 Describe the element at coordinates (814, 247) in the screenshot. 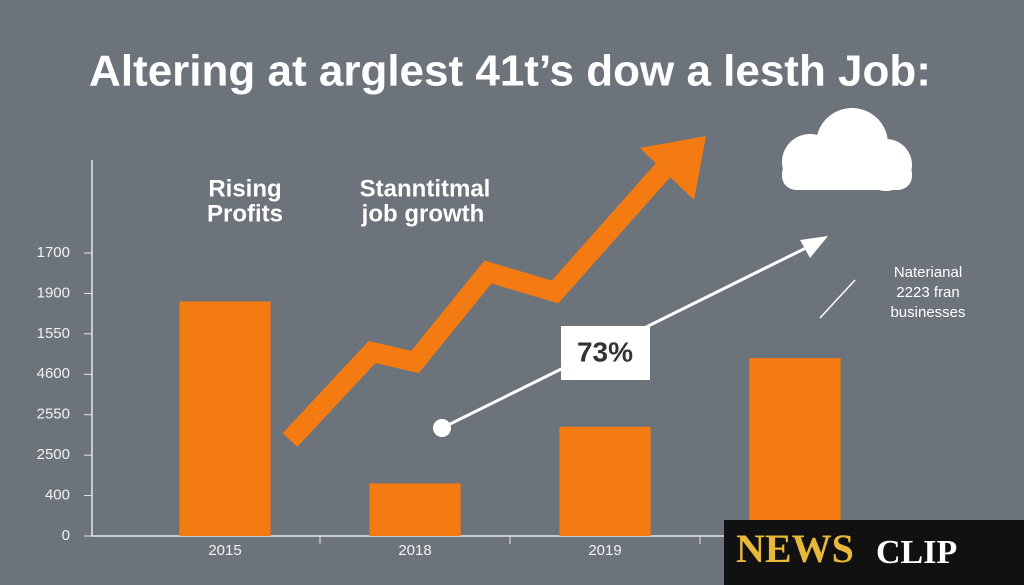

I see `pointer-arrowhead` at that location.